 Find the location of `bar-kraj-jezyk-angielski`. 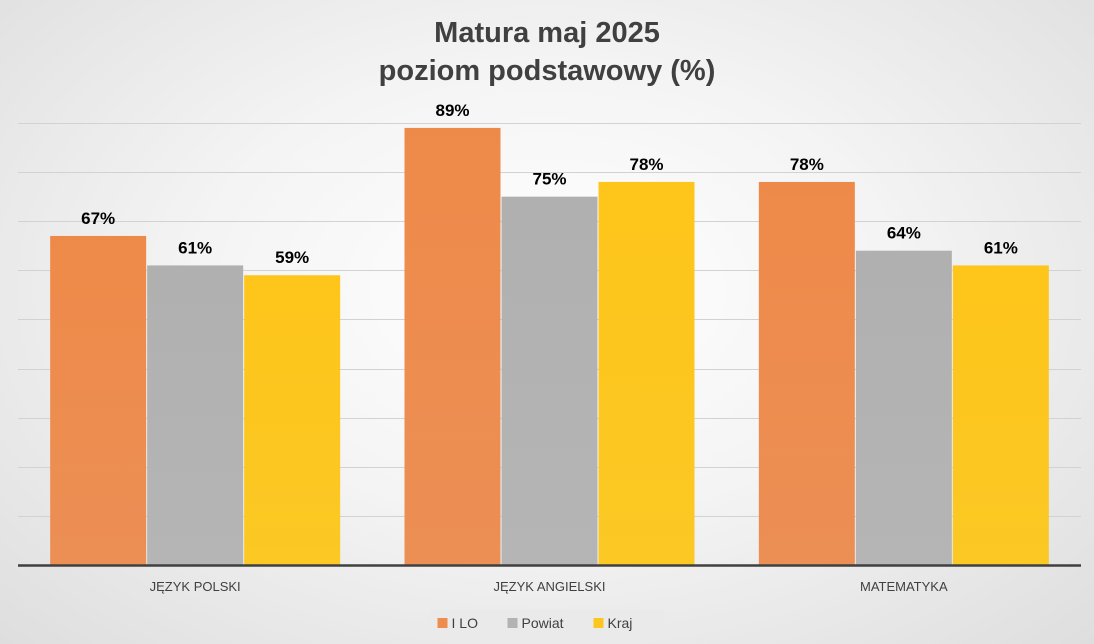

bar-kraj-jezyk-angielski is located at coordinates (646, 373).